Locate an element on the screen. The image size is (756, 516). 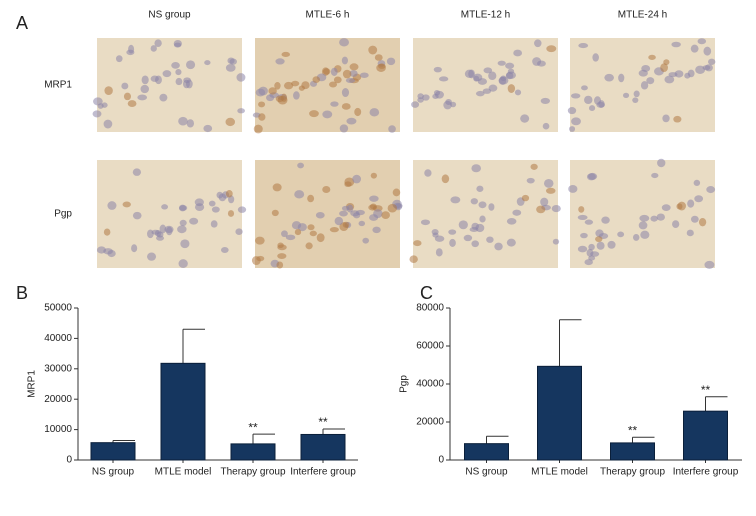
significance: ** is located at coordinates (323, 422).